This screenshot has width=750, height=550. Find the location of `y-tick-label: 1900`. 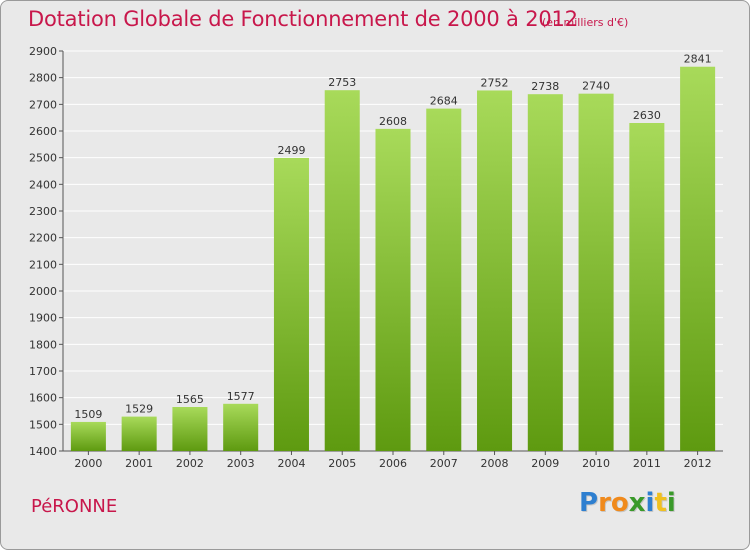

y-tick-label: 1900 is located at coordinates (43, 318).